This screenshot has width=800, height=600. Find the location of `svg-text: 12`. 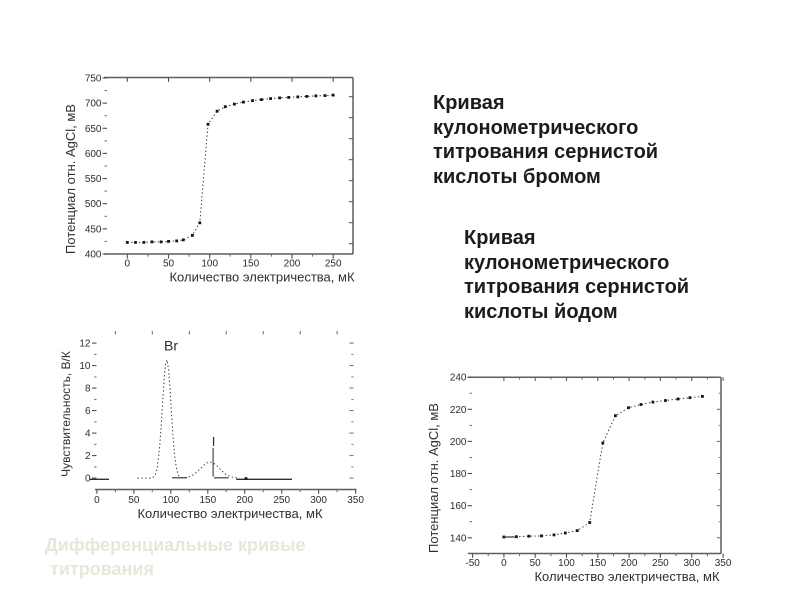

svg-text: 12 is located at coordinates (85, 344).